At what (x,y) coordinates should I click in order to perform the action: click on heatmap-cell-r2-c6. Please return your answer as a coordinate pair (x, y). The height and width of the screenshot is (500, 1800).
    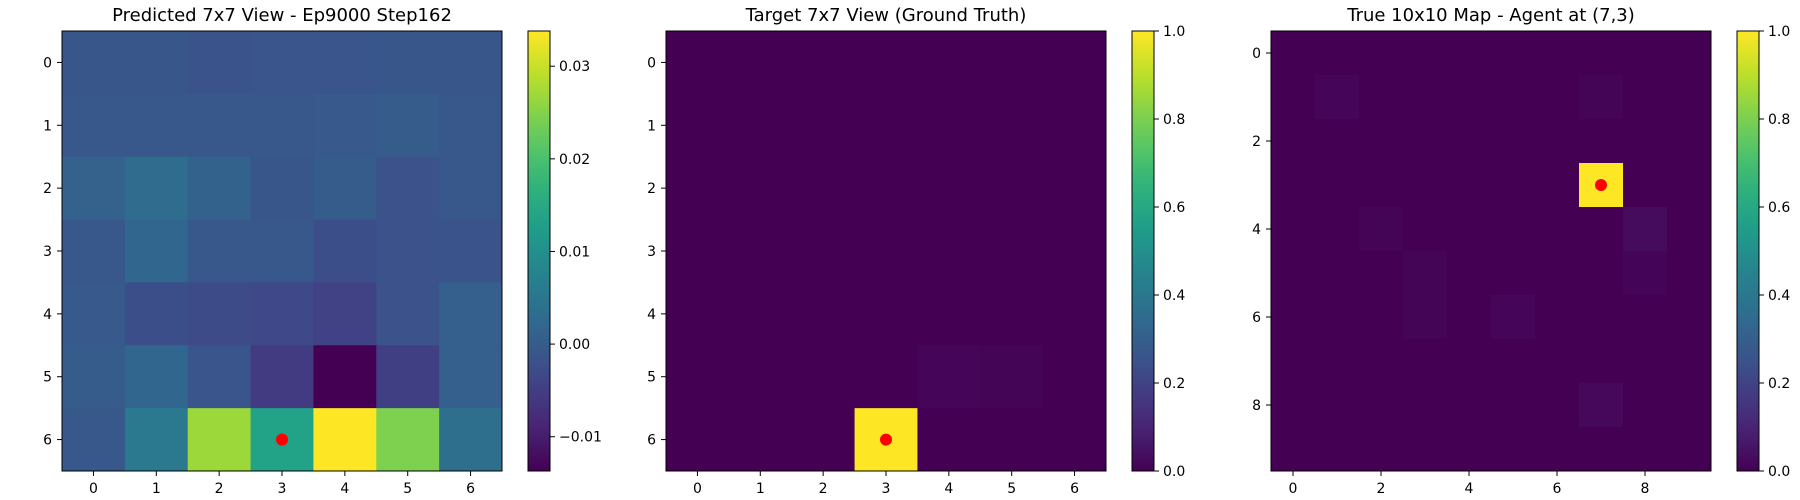
    Looking at the image, I should click on (1557, 141).